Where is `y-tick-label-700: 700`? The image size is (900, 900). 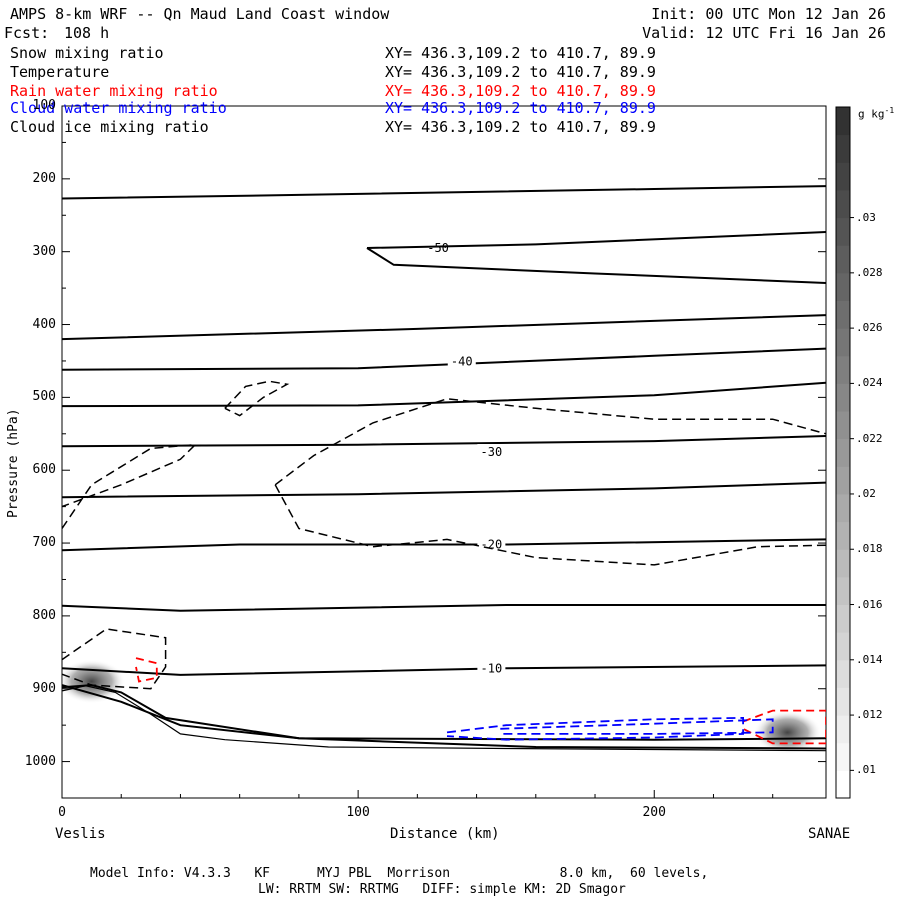 y-tick-label-700: 700 is located at coordinates (44, 543).